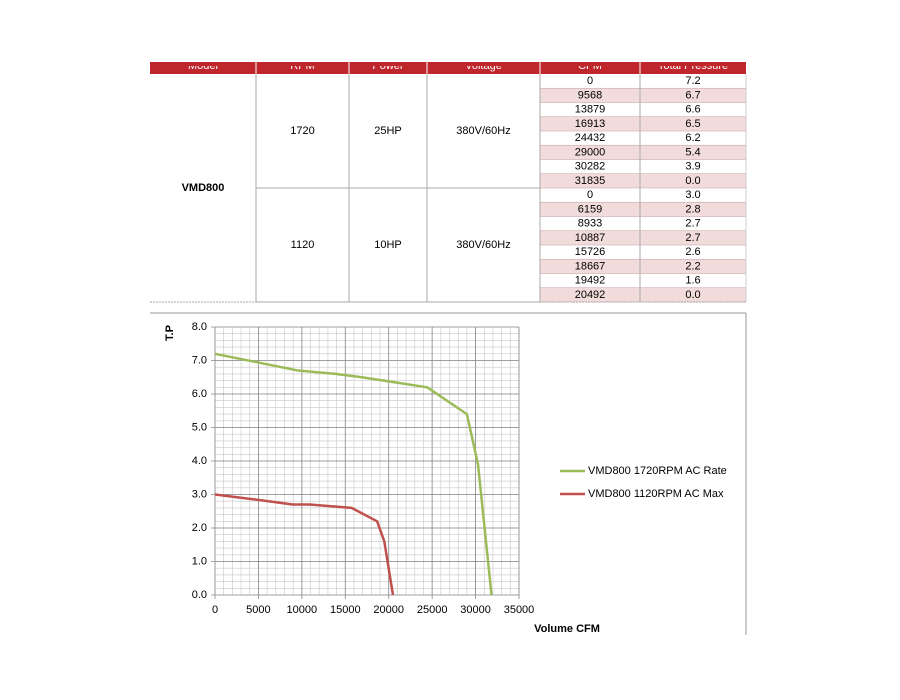  What do you see at coordinates (203, 188) in the screenshot?
I see `model-cell: VMD800` at bounding box center [203, 188].